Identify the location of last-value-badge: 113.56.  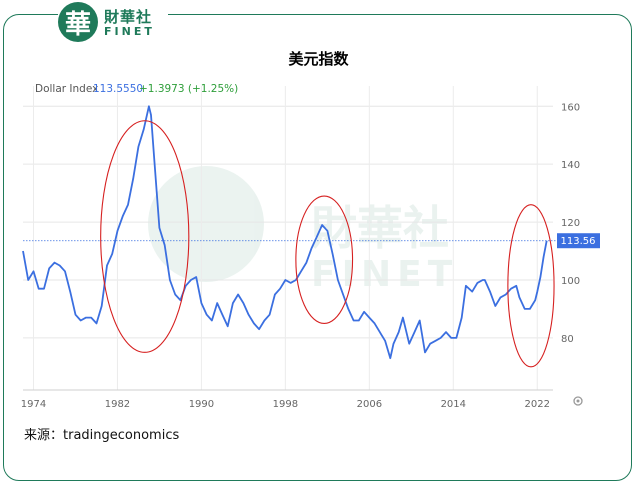
(578, 241).